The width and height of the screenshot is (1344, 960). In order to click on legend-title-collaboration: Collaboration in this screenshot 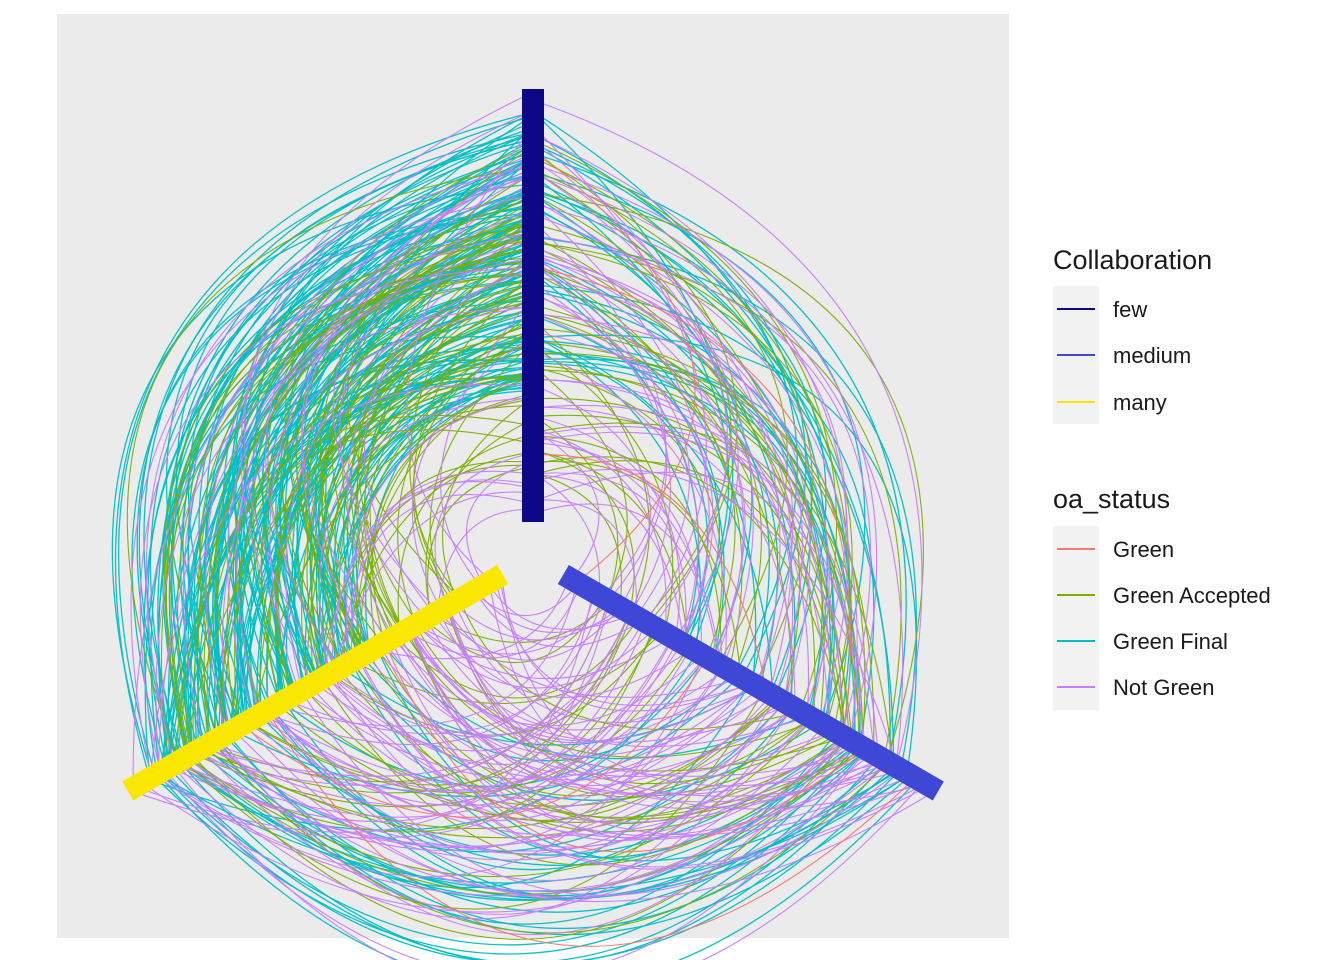, I will do `click(1132, 260)`.